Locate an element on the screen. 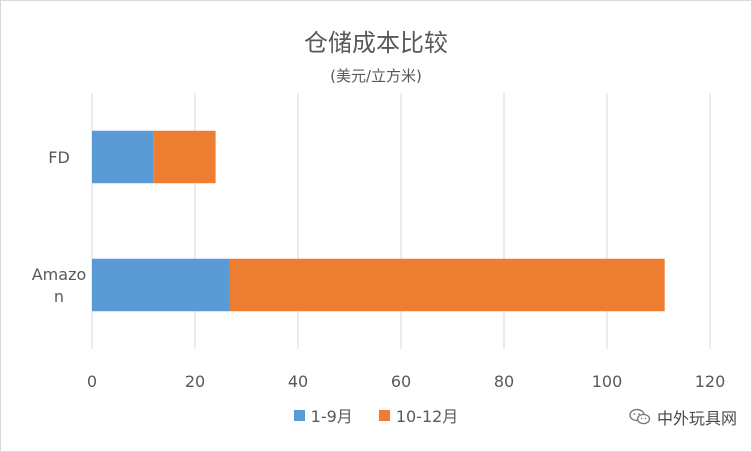  x-tick-label-60: 60 is located at coordinates (401, 381).